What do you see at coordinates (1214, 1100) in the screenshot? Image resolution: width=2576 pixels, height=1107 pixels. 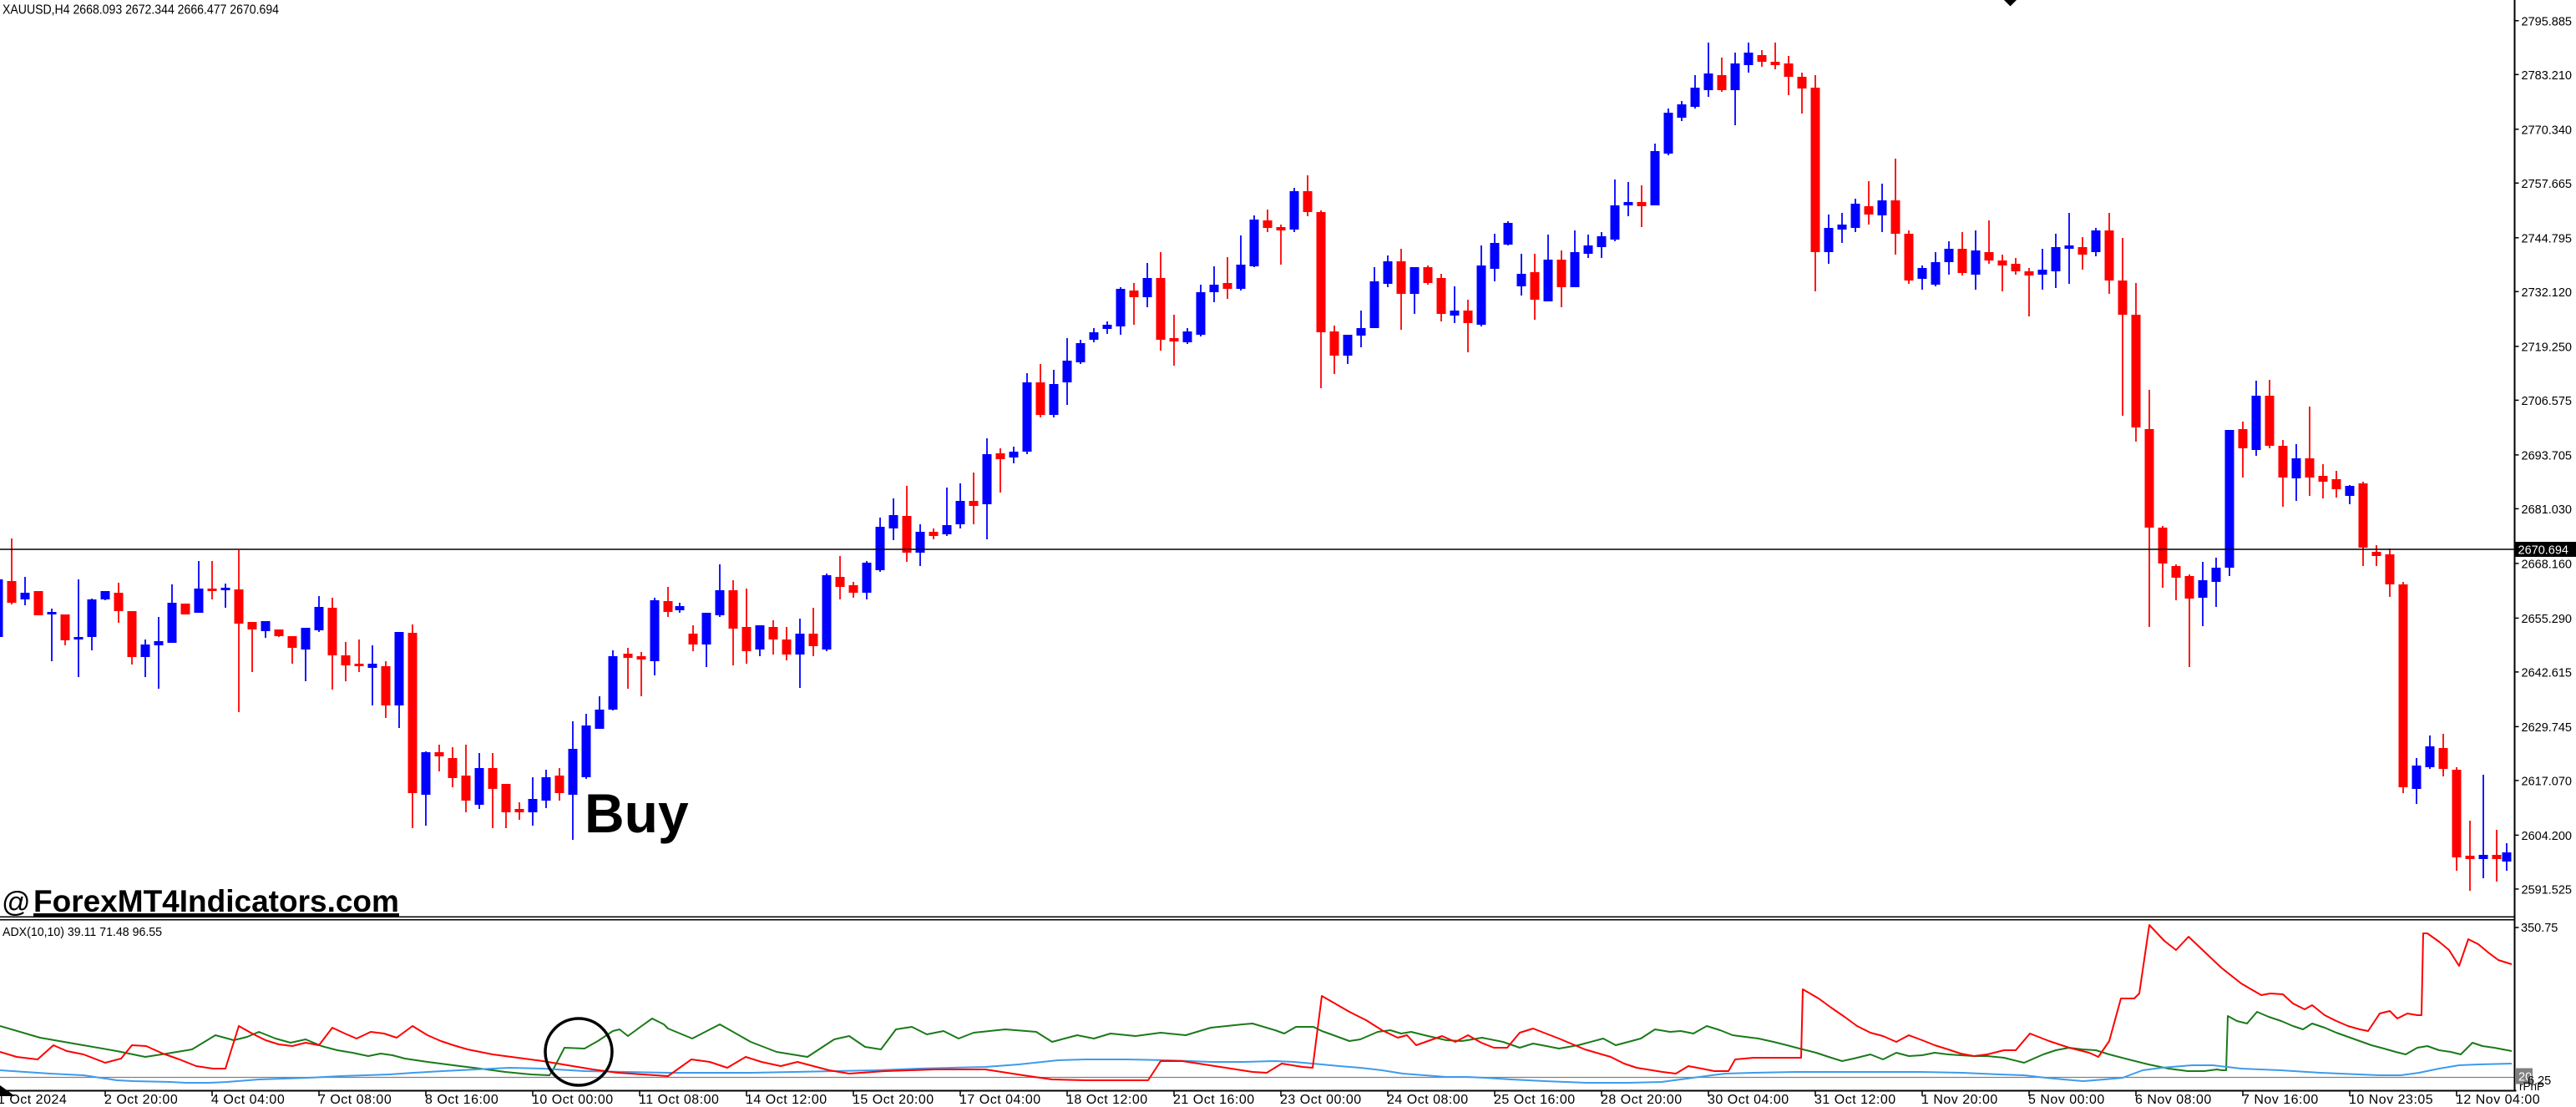 I see `svg-text: 21 Oct 16:00` at bounding box center [1214, 1100].